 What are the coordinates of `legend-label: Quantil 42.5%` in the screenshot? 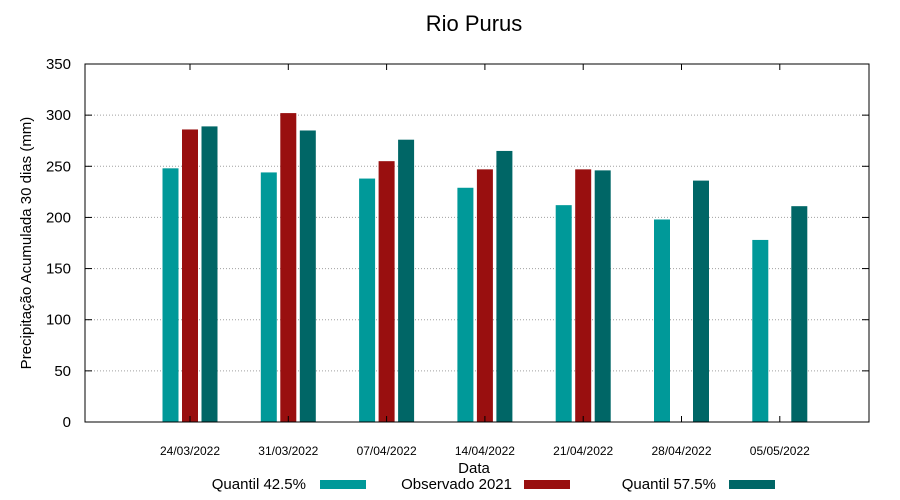 It's located at (259, 484).